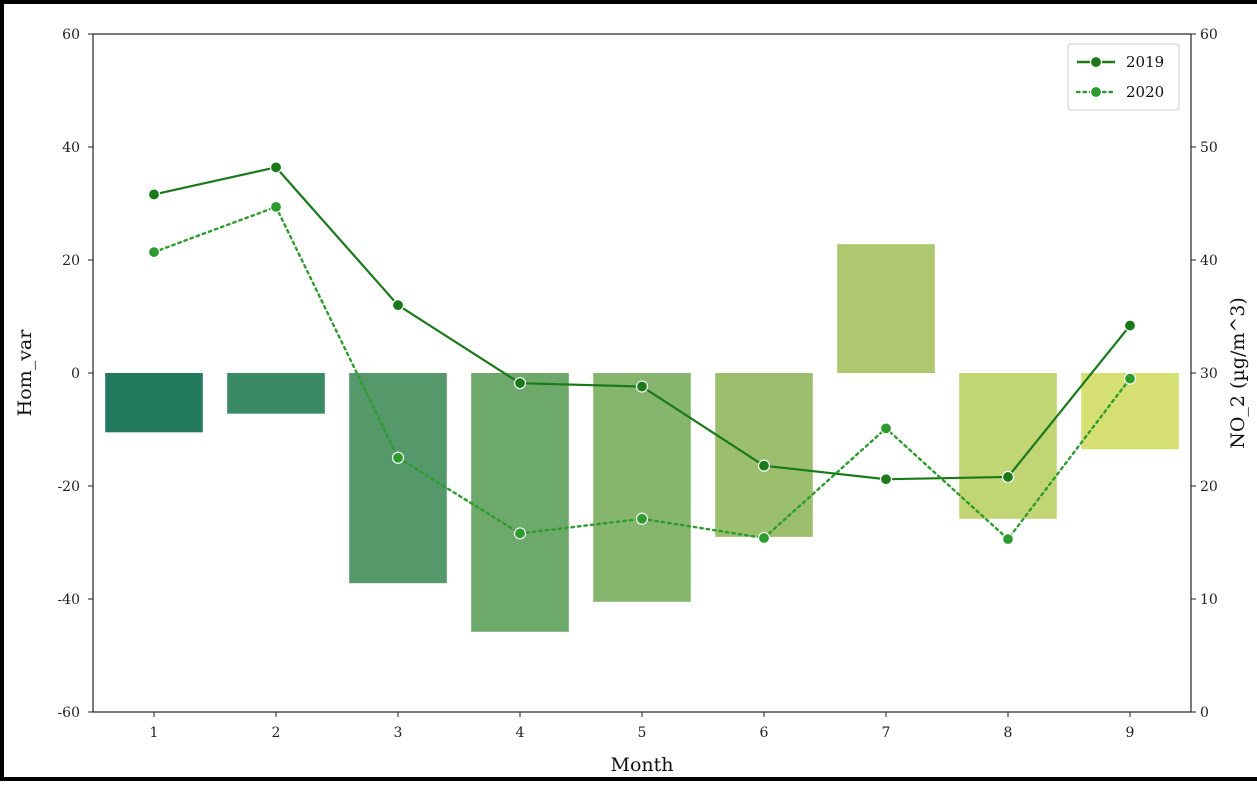 The width and height of the screenshot is (1257, 785). What do you see at coordinates (1209, 374) in the screenshot?
I see `right-y-tick-label: 30` at bounding box center [1209, 374].